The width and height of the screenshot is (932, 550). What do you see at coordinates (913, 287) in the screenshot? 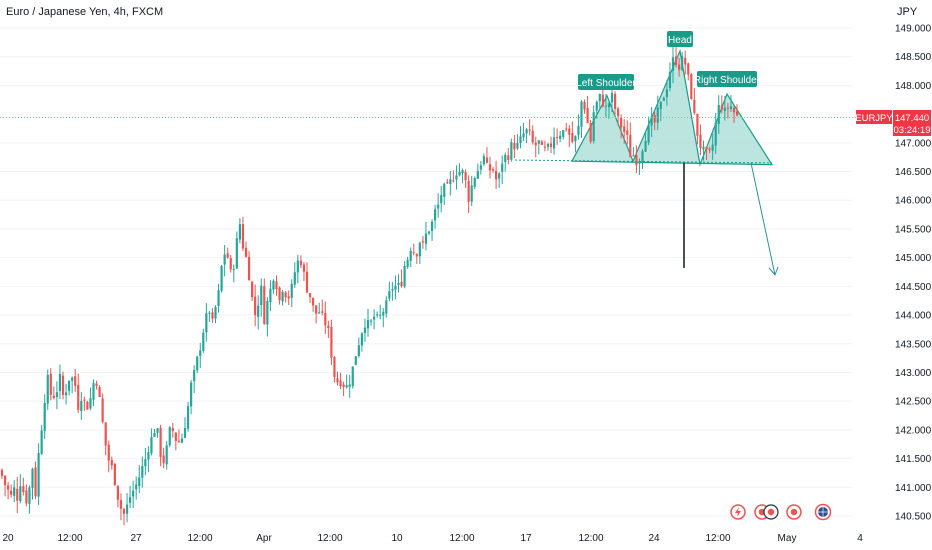
I see `y-tick-label: 144.500` at bounding box center [913, 287].